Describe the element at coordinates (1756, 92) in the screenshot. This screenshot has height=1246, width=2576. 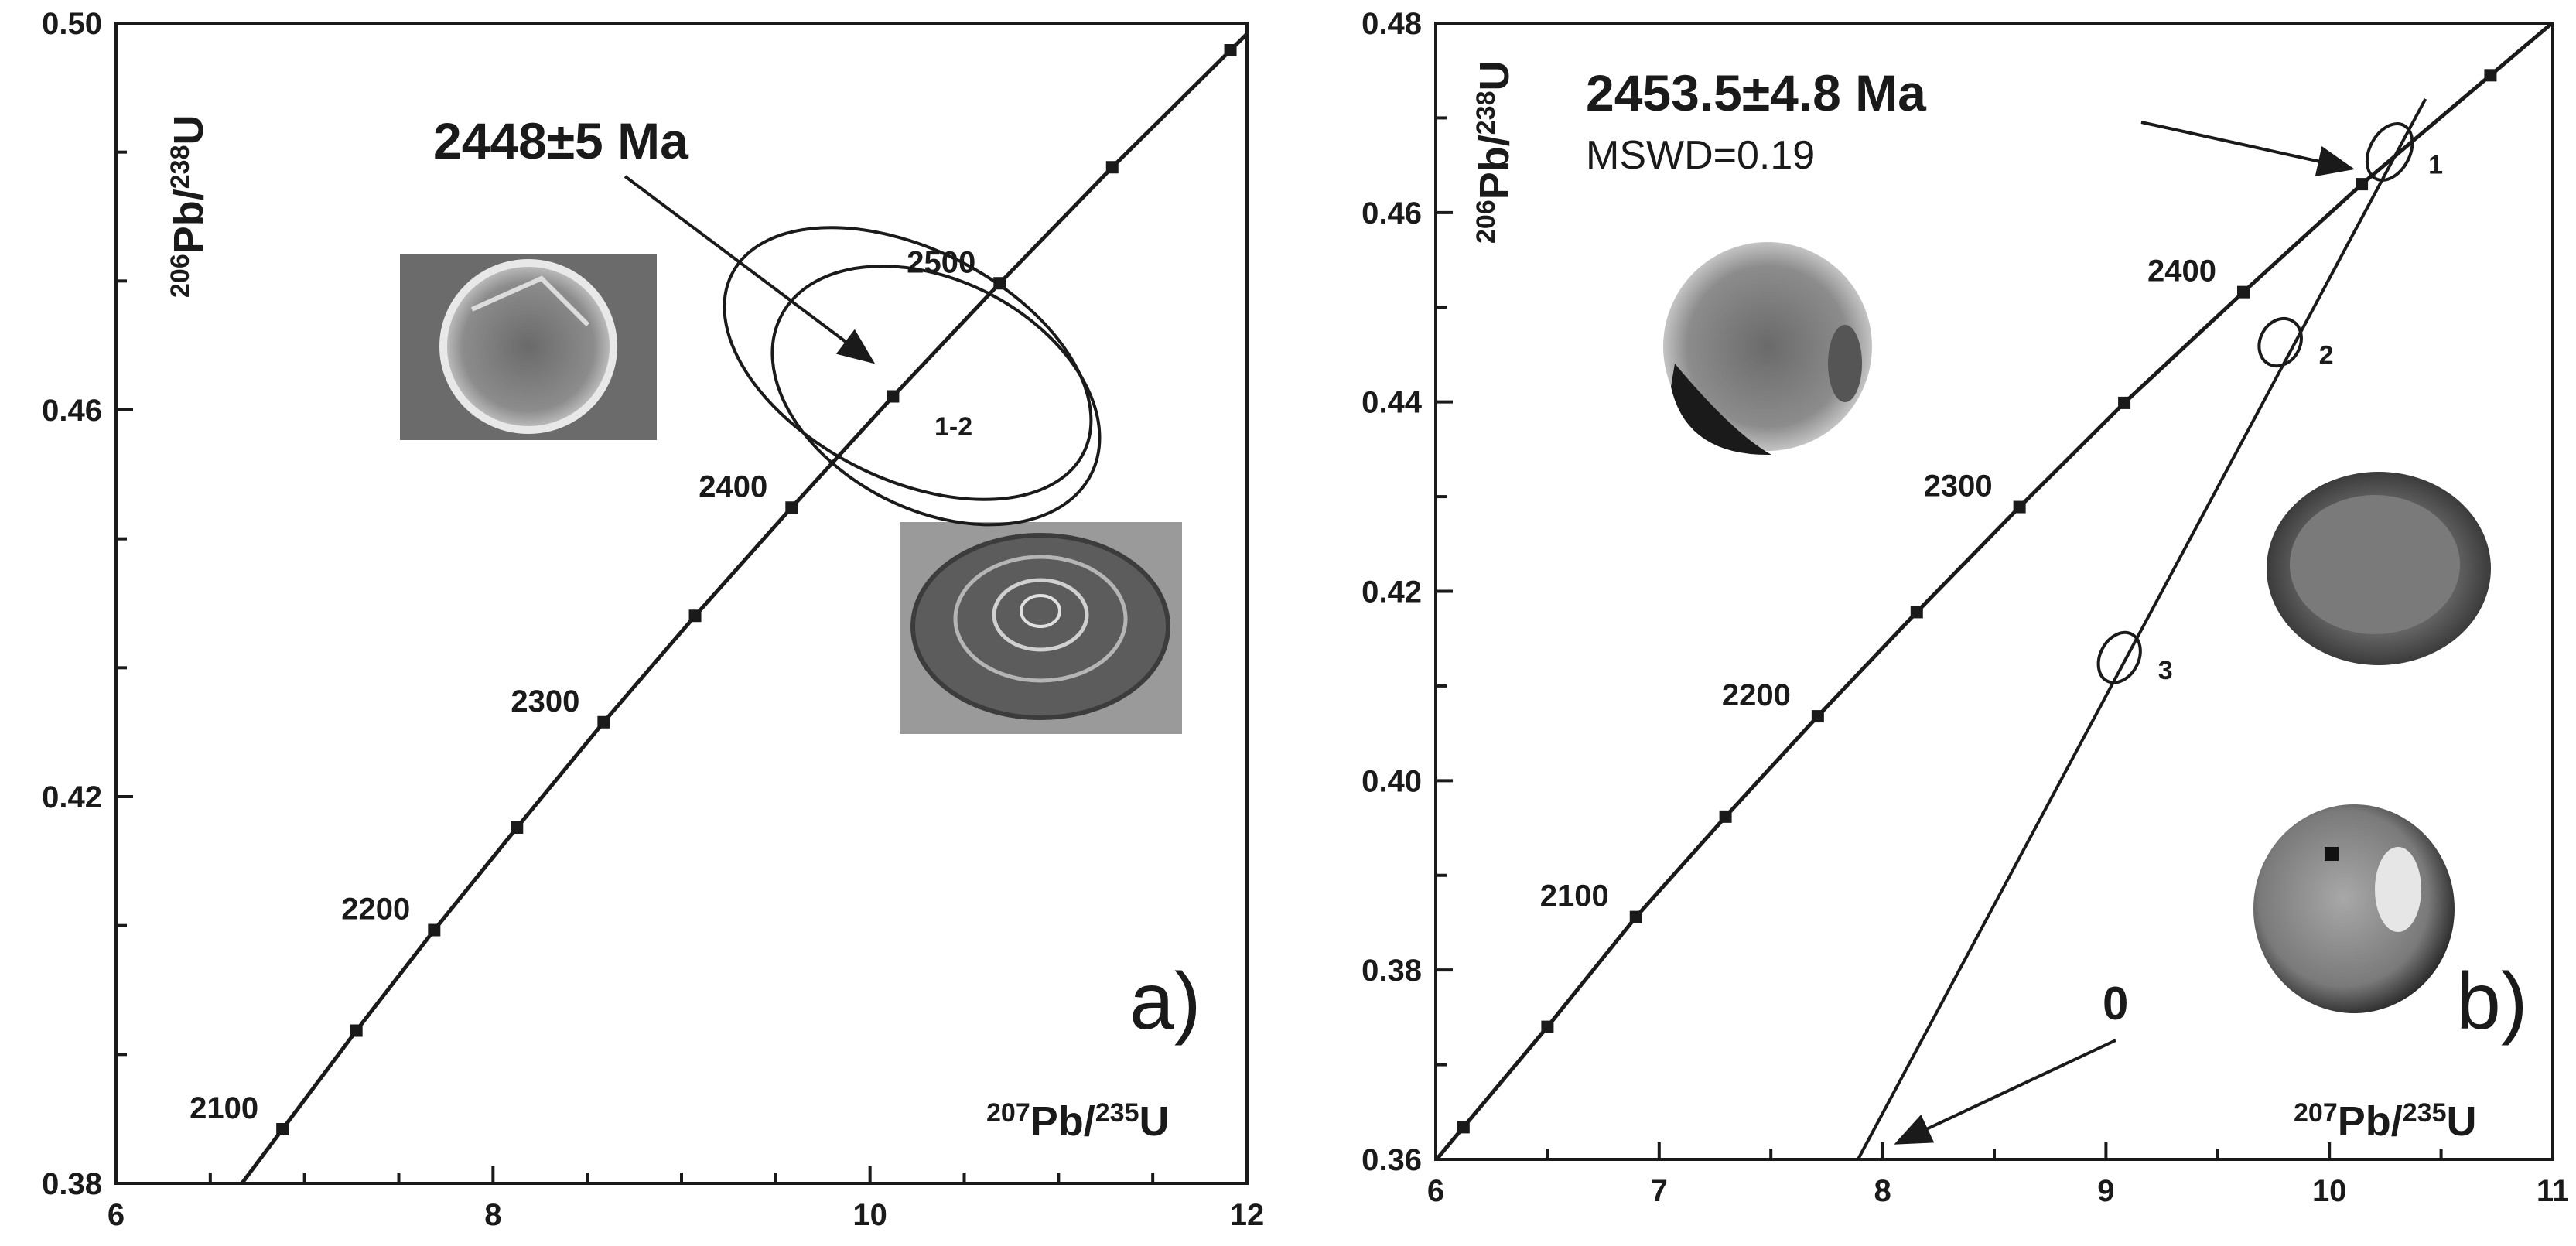
I see `age-result: 2453.5±4.8 Ma` at that location.